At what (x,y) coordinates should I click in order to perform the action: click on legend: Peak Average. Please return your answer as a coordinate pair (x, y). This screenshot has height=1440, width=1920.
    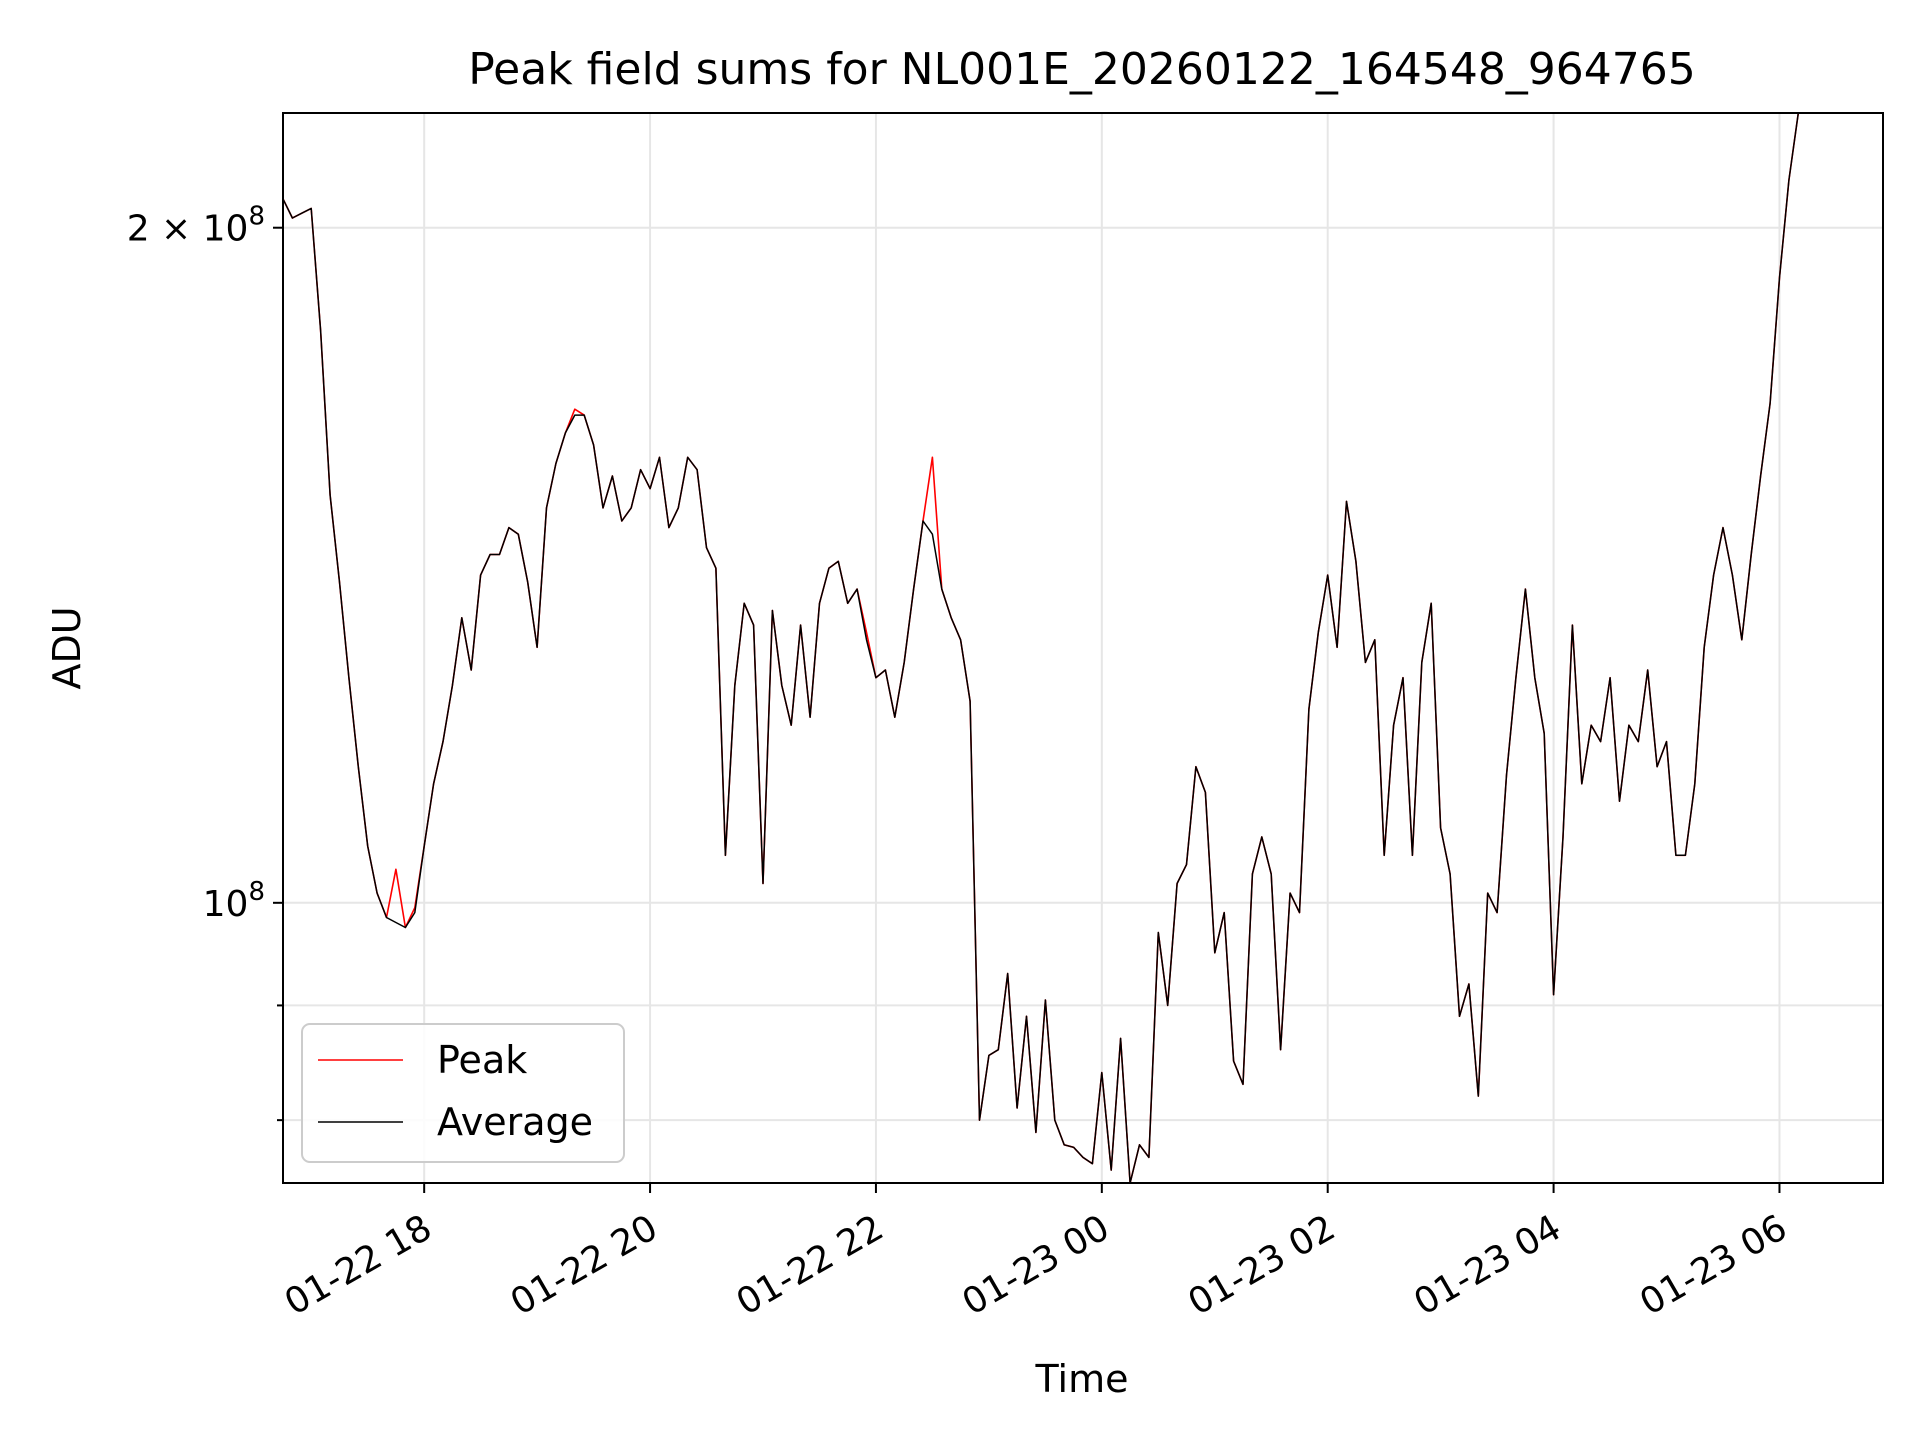
    Looking at the image, I should click on (463, 1093).